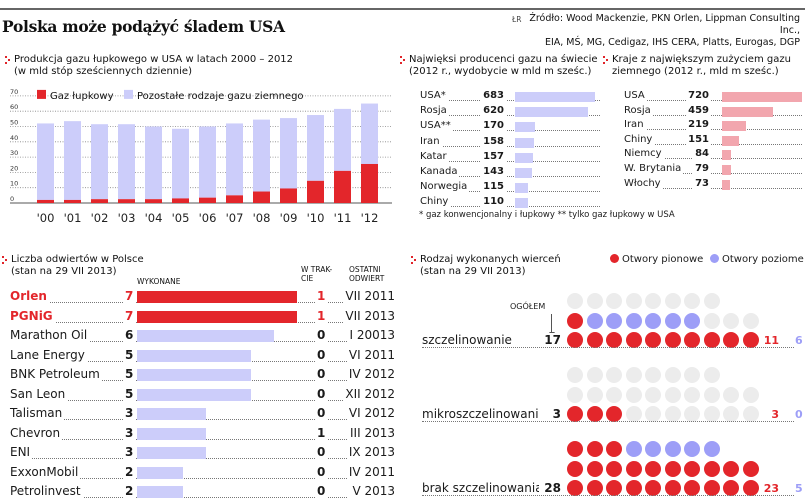 This screenshot has width=805, height=503. What do you see at coordinates (220, 96) in the screenshot?
I see `legend-label-other: Pozostałe rodzaje gazu ziemnego` at bounding box center [220, 96].